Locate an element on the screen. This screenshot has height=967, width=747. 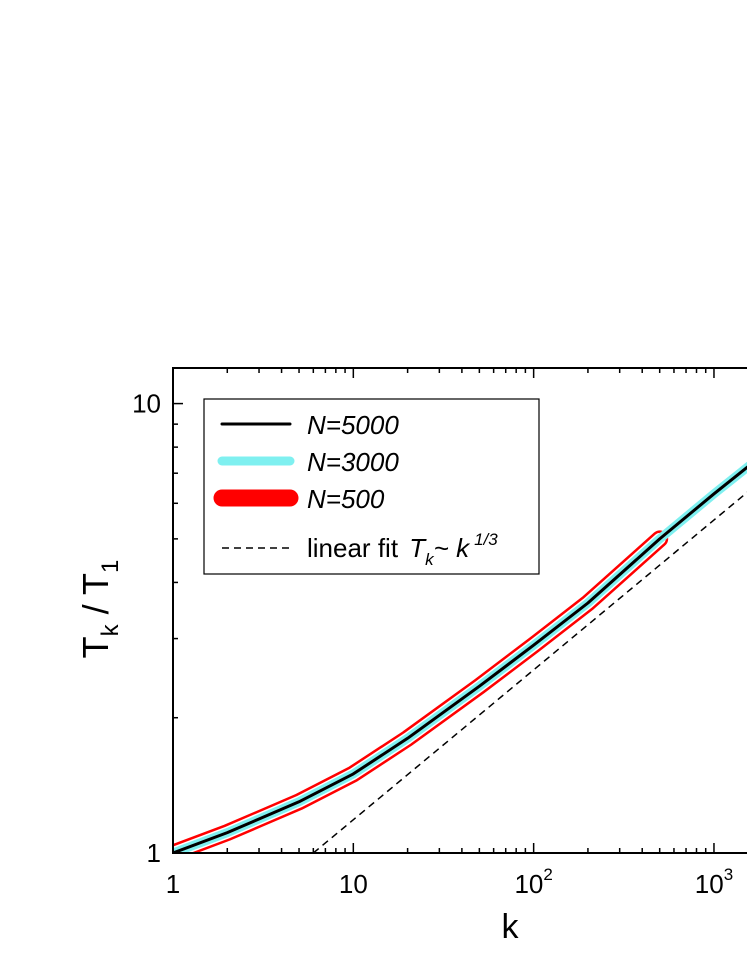
x-tick-label: 10² is located at coordinates (533, 882).